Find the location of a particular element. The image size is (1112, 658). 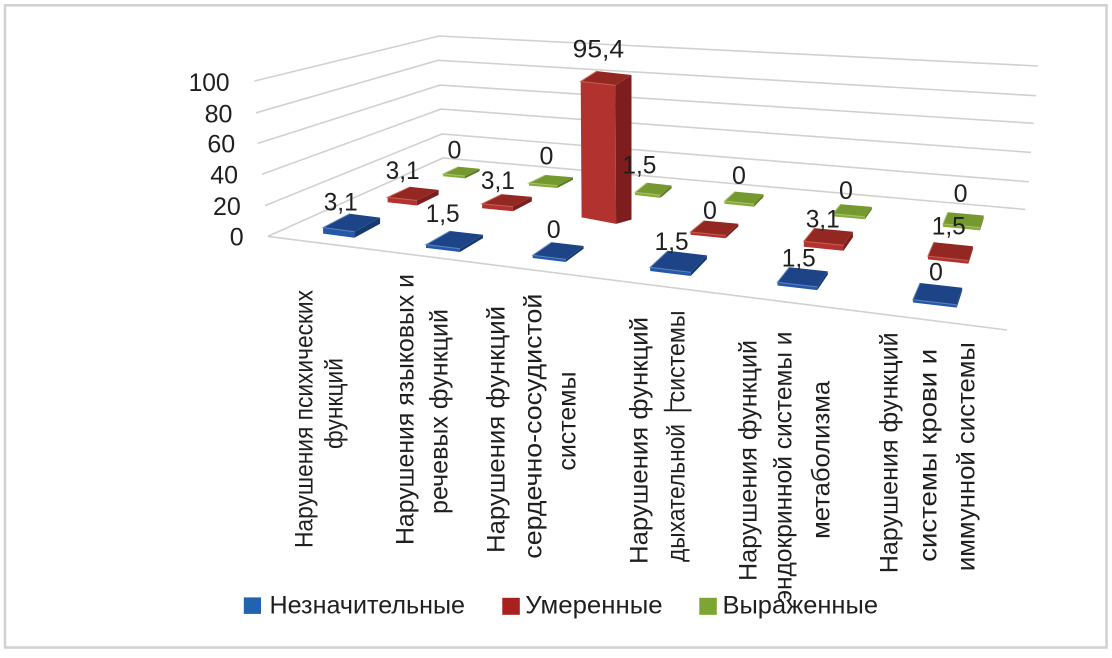

svg-text: Нарушения языковых и is located at coordinates (406, 409).